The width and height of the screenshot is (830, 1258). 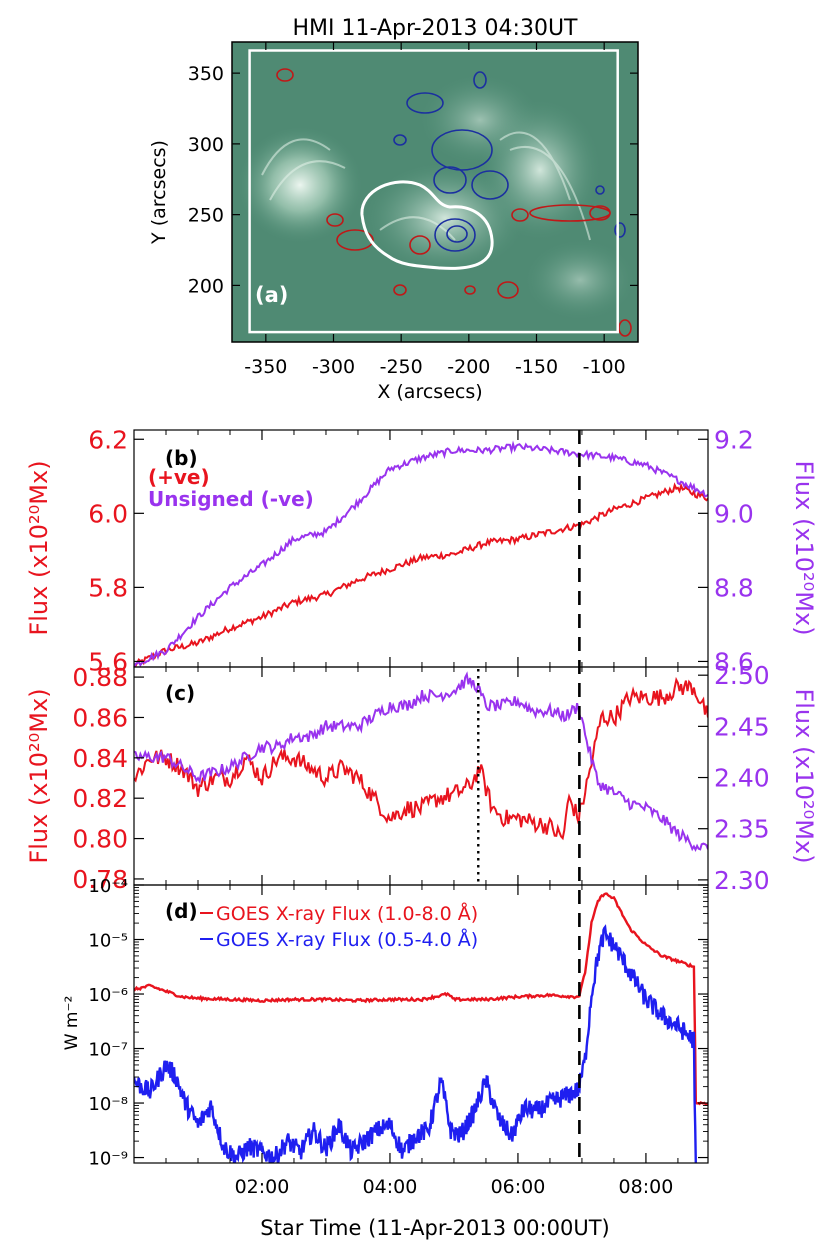 What do you see at coordinates (206, 286) in the screenshot?
I see `panel-a-y-tick-label: 200` at bounding box center [206, 286].